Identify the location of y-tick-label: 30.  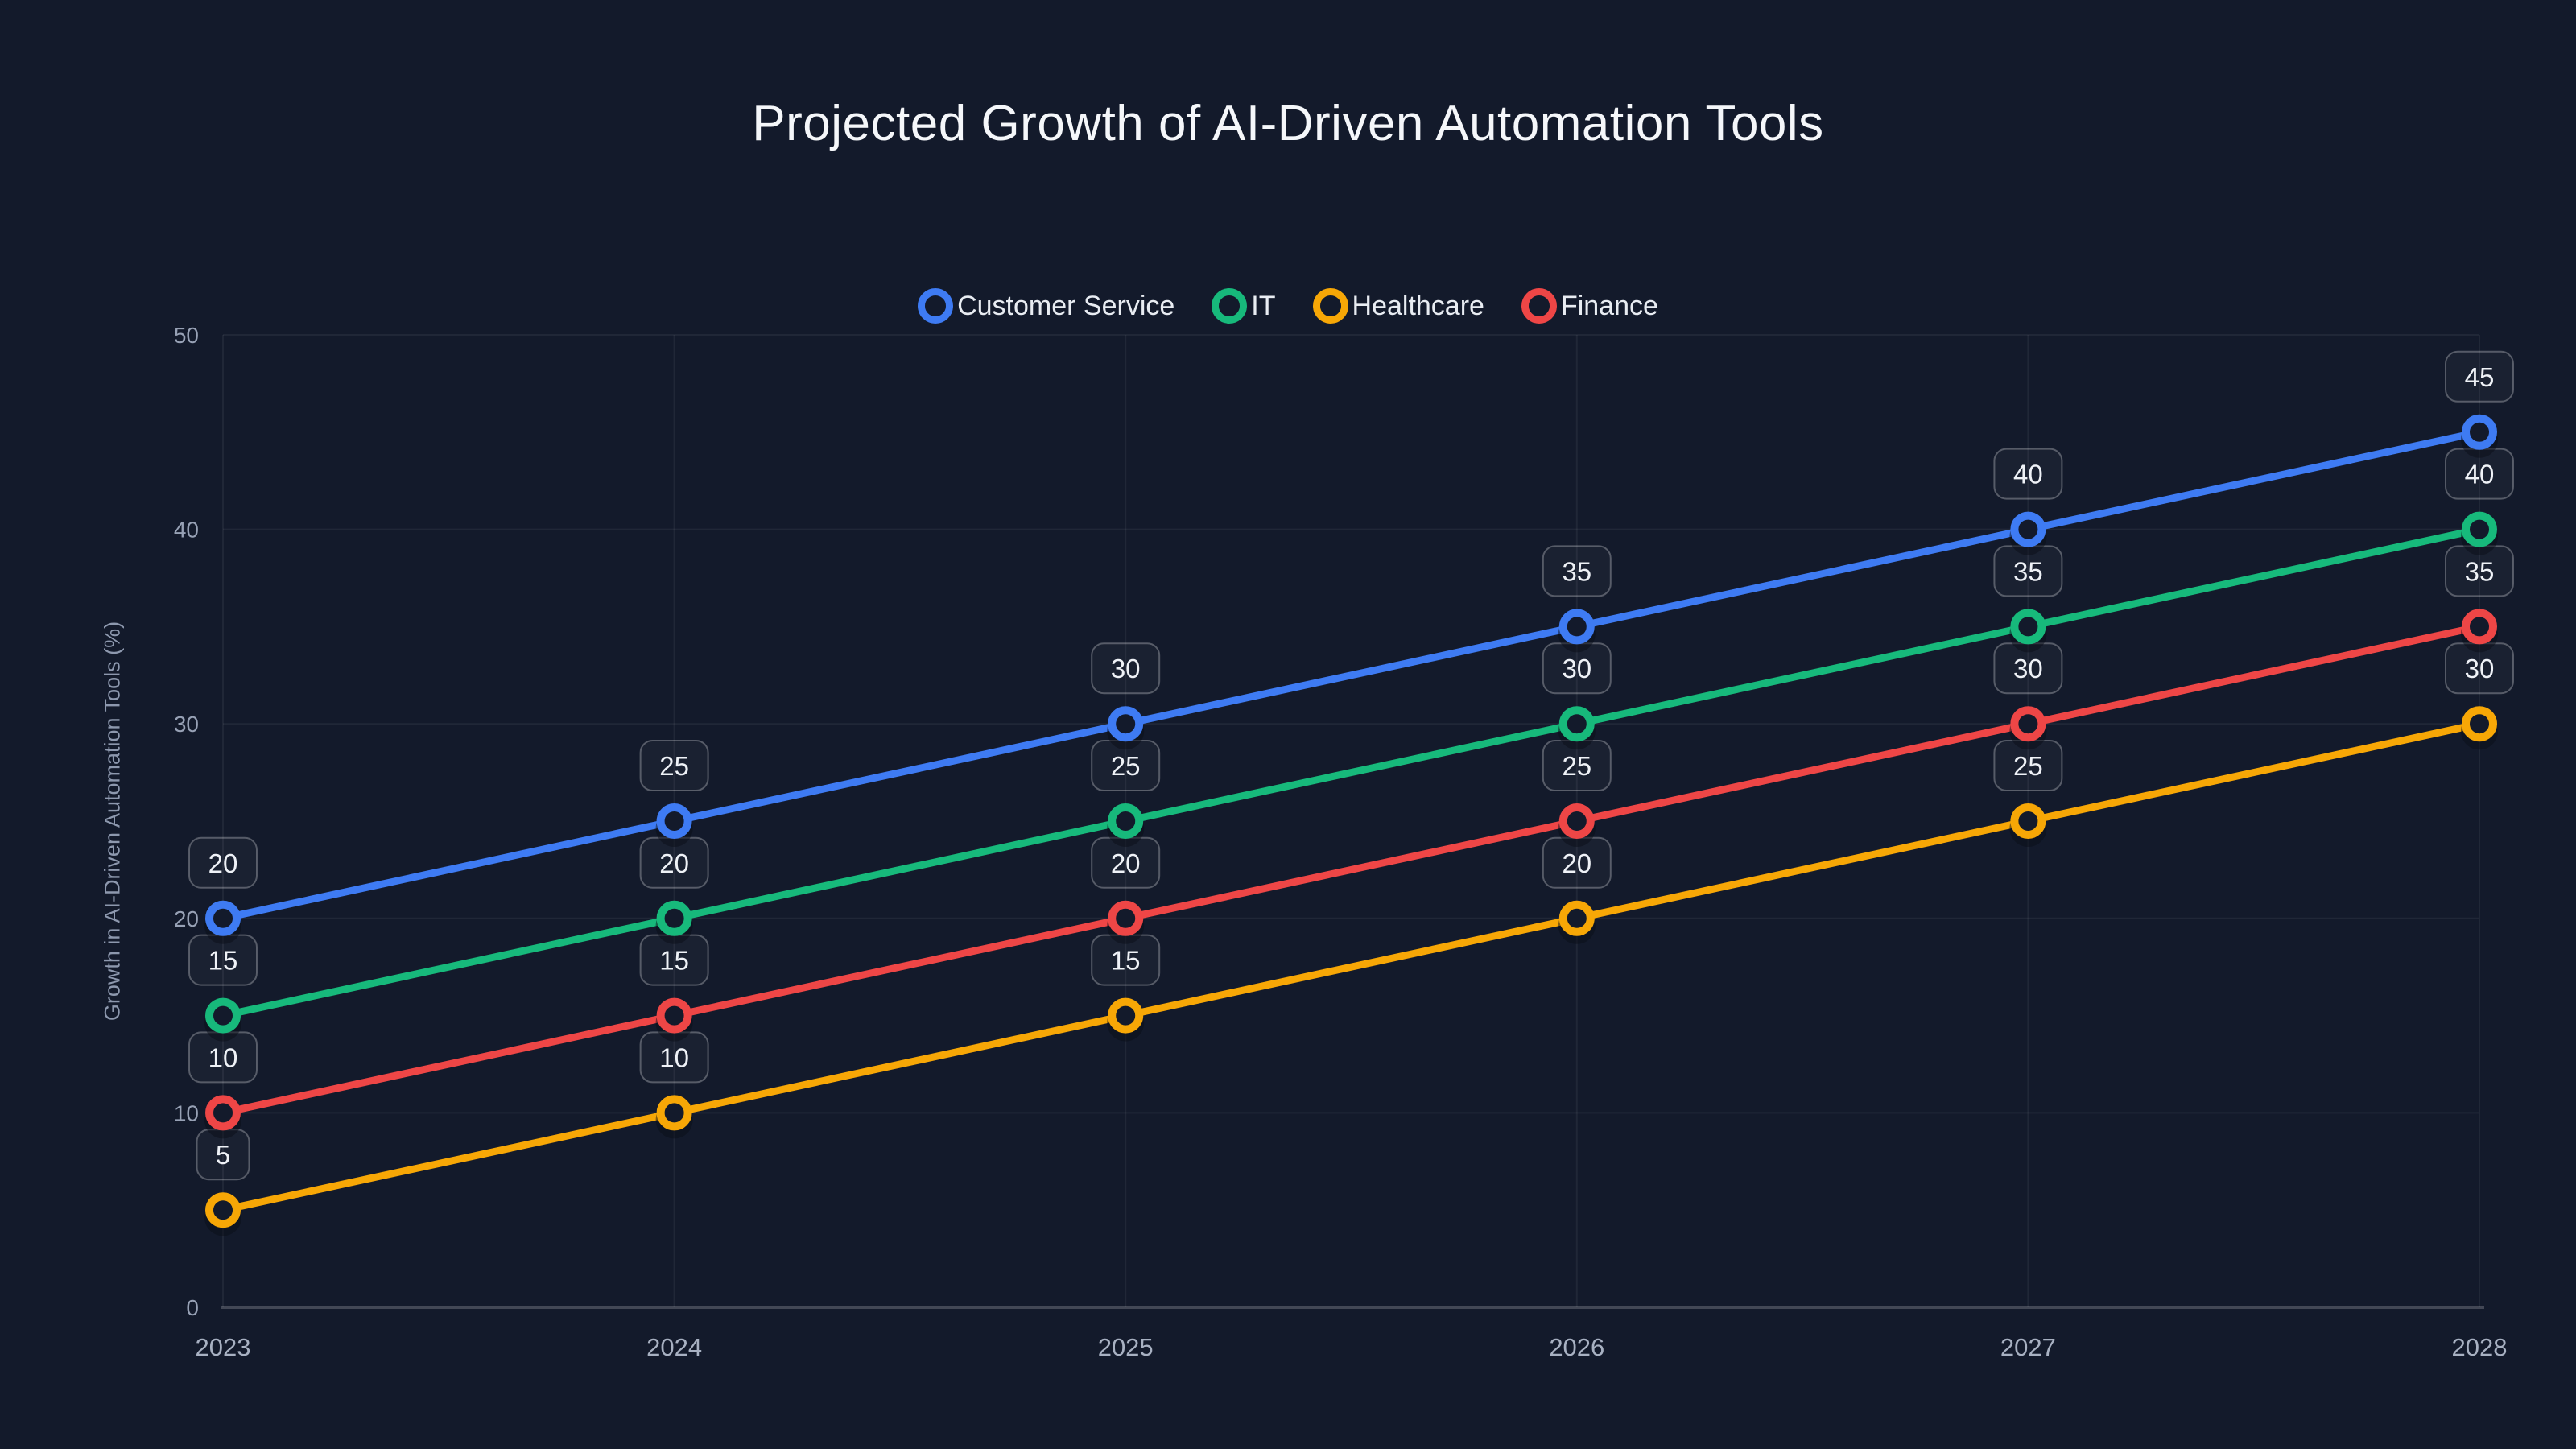
(186, 724).